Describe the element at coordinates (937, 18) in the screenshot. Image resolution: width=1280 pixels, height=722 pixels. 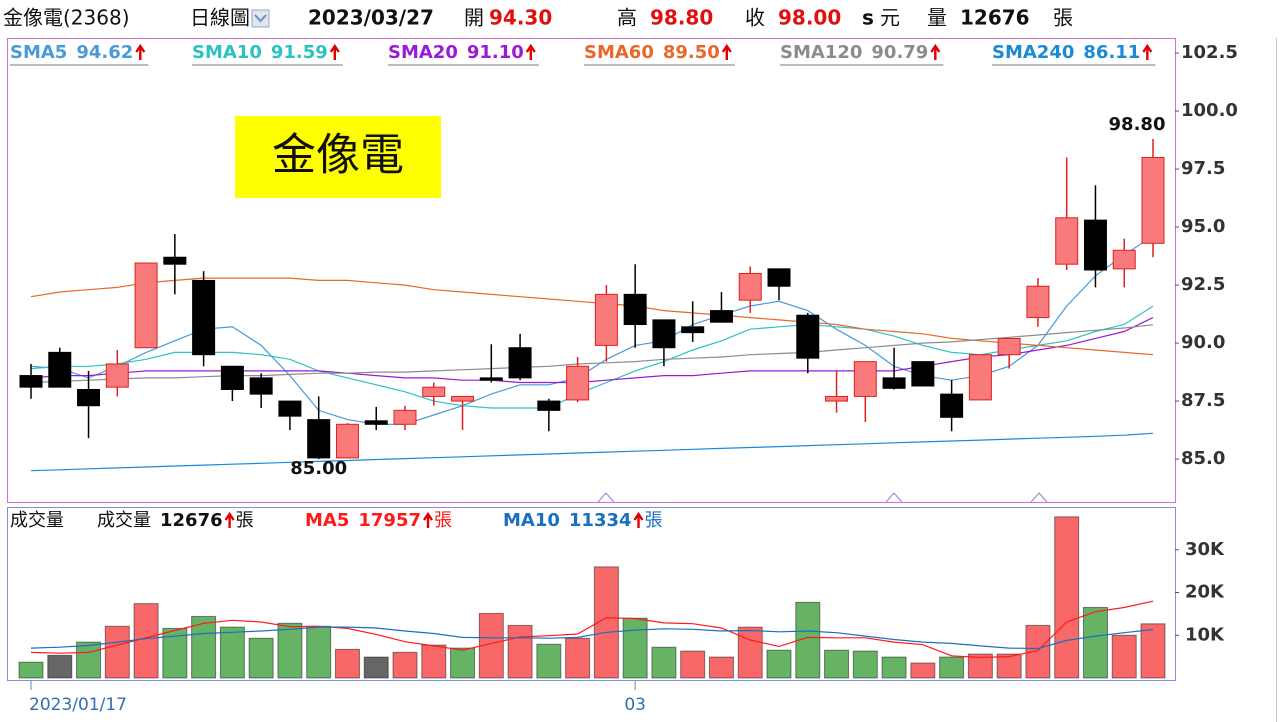
I see `volume-label: 量` at that location.